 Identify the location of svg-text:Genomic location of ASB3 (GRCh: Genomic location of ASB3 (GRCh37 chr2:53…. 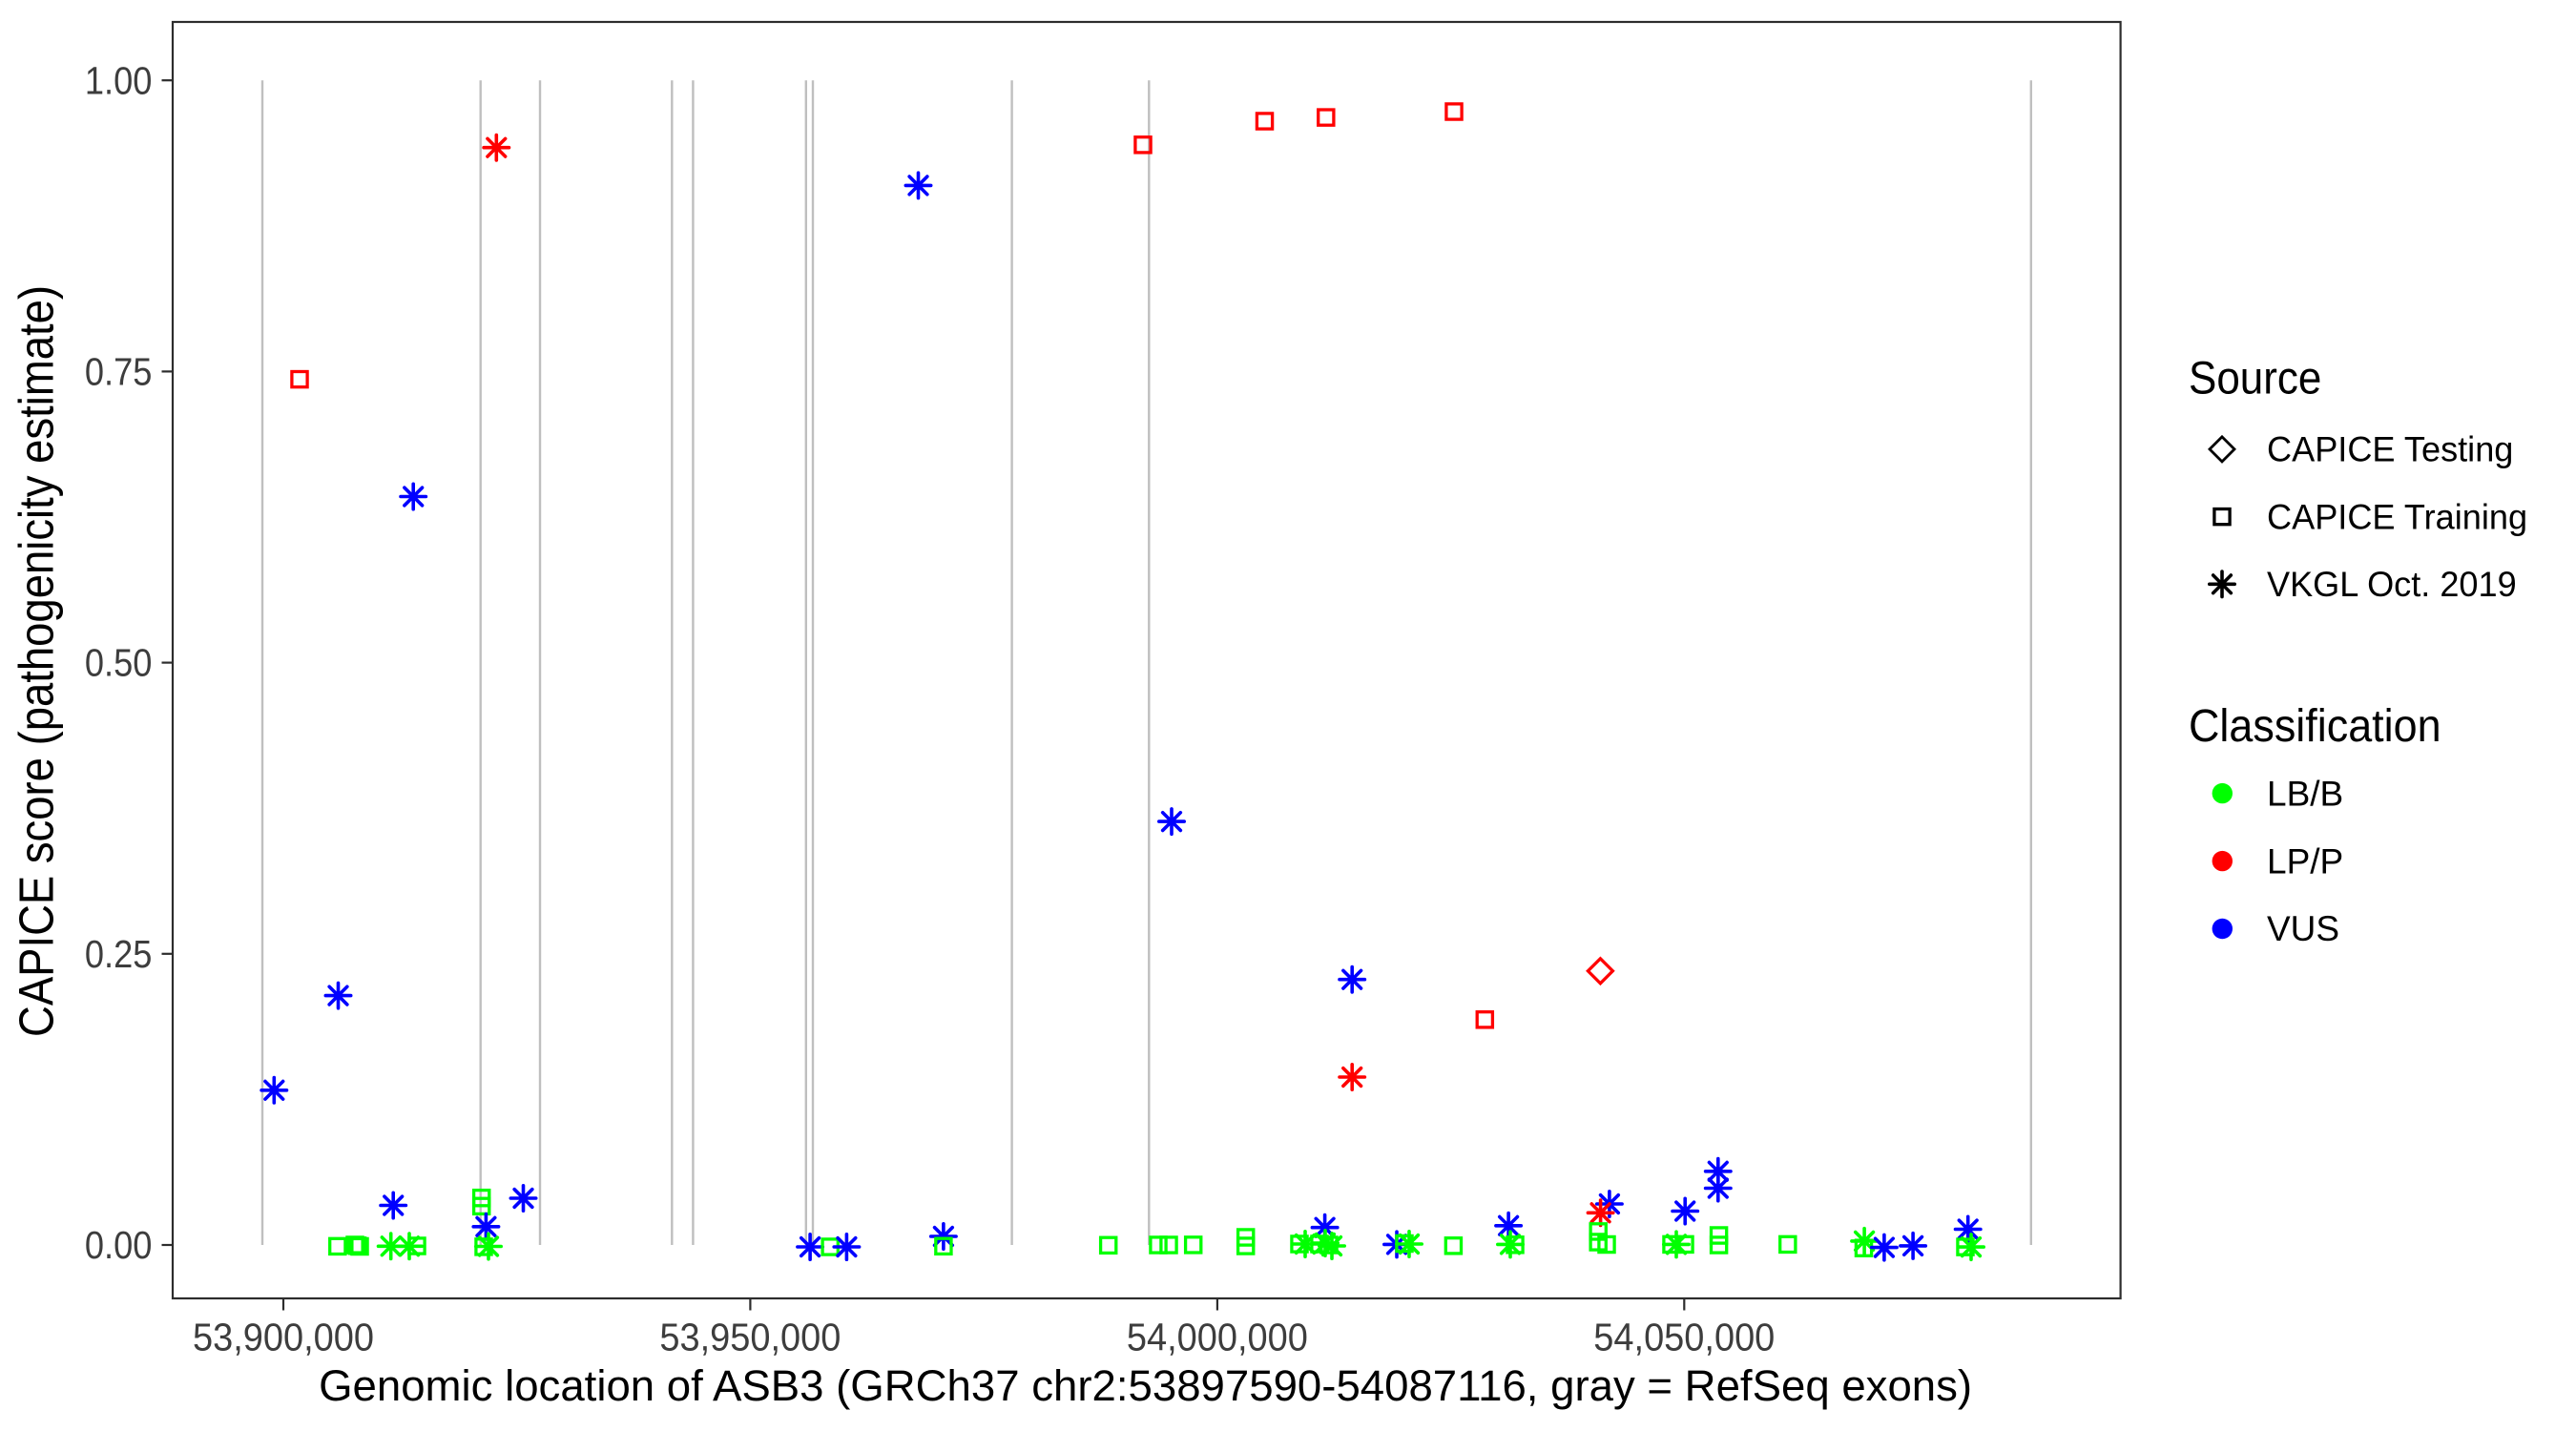
(1145, 1385).